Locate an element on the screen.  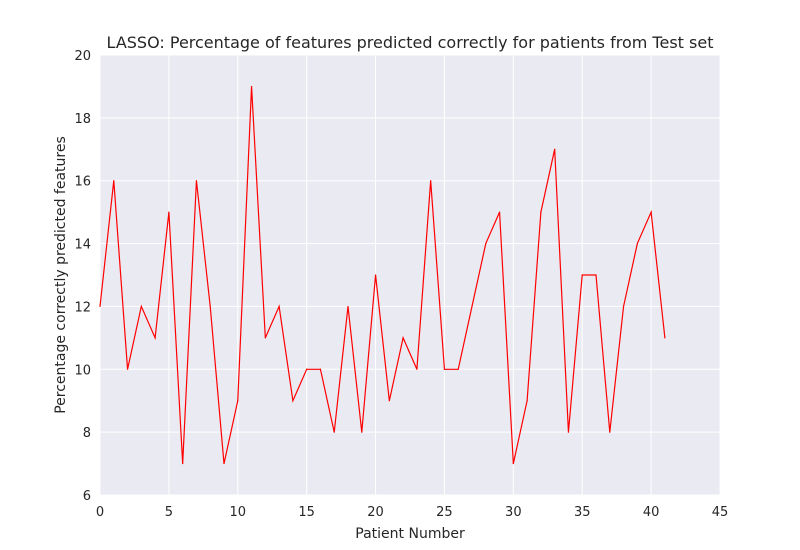
x-tick-label: 35 is located at coordinates (582, 512).